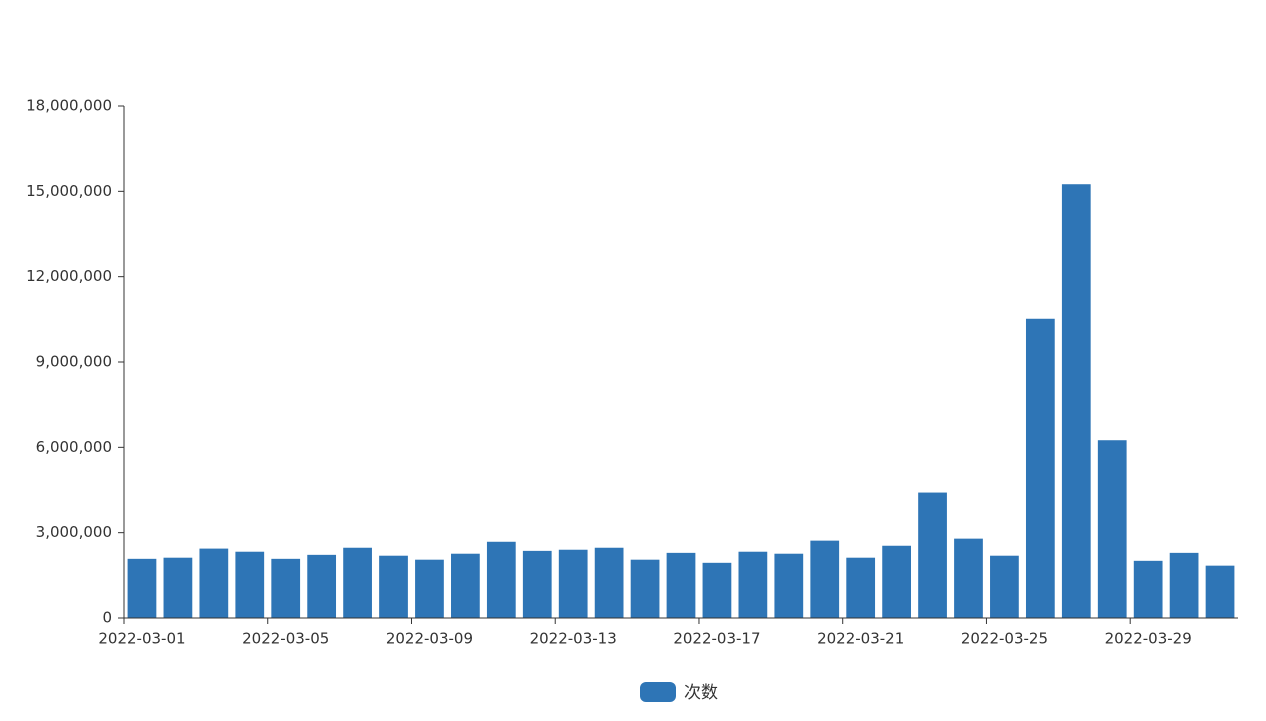 The height and width of the screenshot is (721, 1266). I want to click on x-tick-label: 2022-03-29, so click(1148, 639).